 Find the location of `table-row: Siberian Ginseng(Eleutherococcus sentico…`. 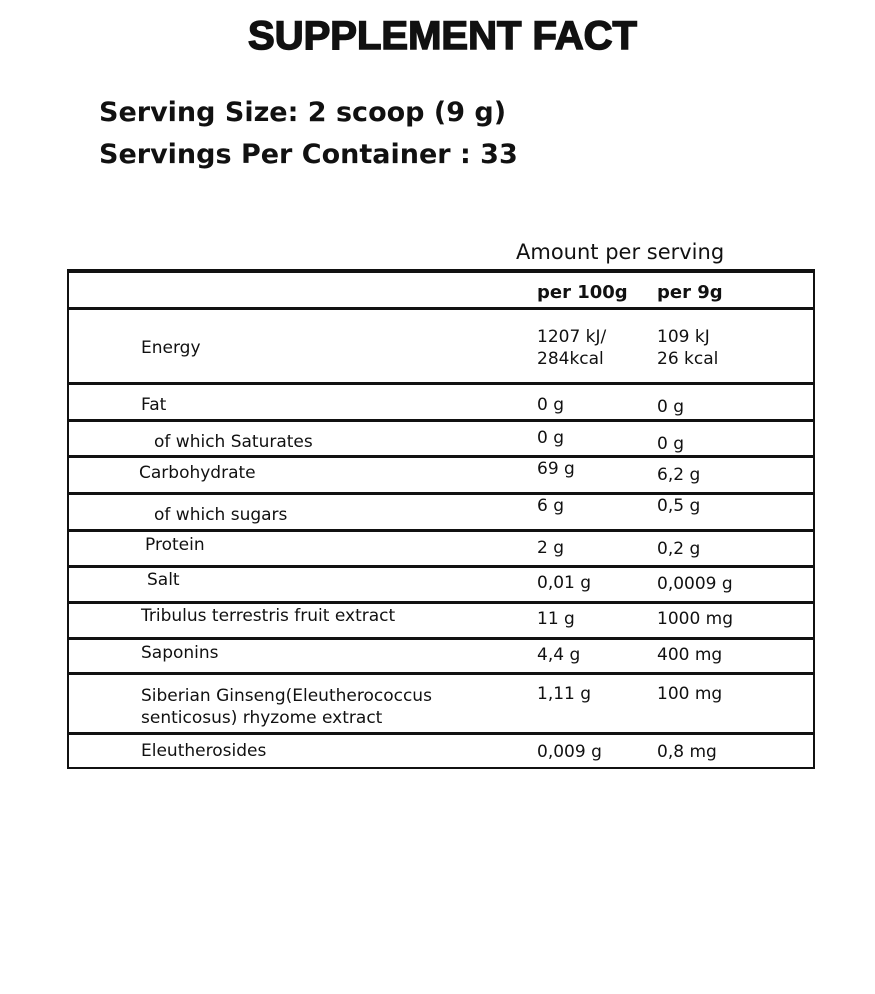

table-row: Siberian Ginseng(Eleutherococcus sentico… is located at coordinates (441, 705).